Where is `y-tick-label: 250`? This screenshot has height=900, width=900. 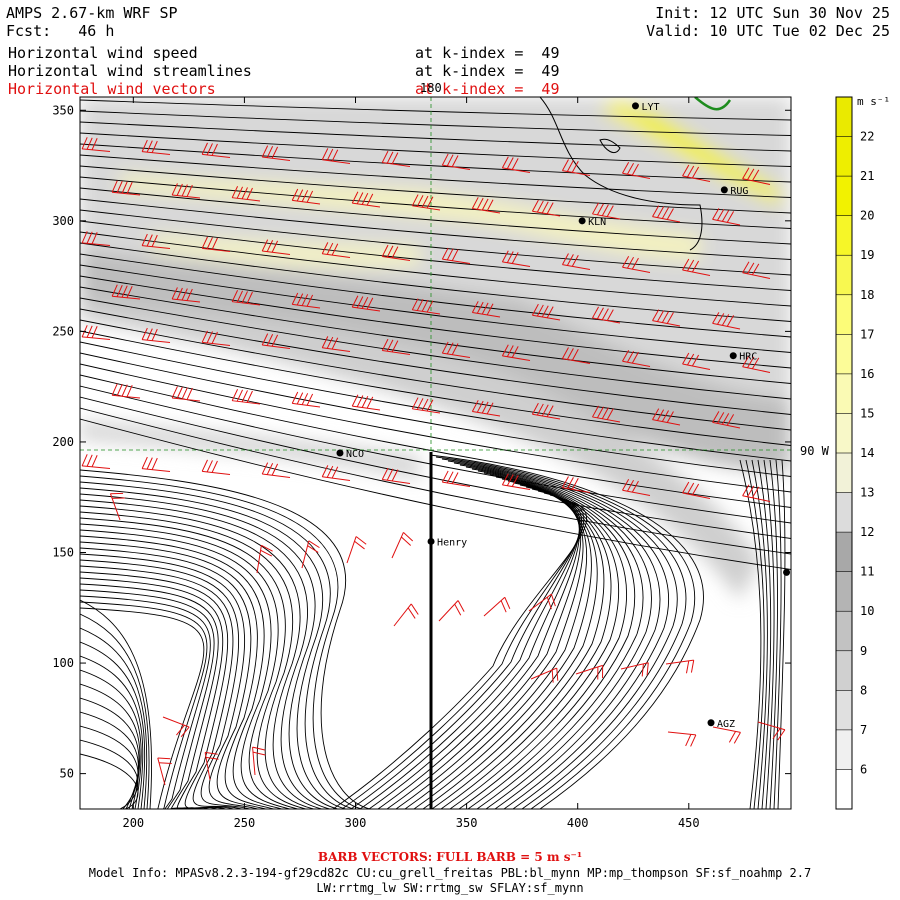
y-tick-label: 250 is located at coordinates (63, 331).